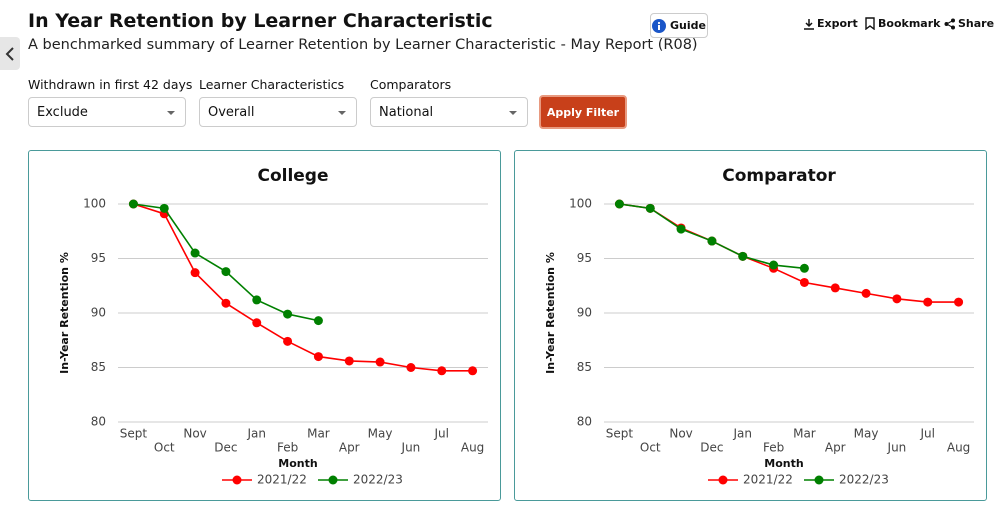  I want to click on guide-button: Guide, so click(679, 25).